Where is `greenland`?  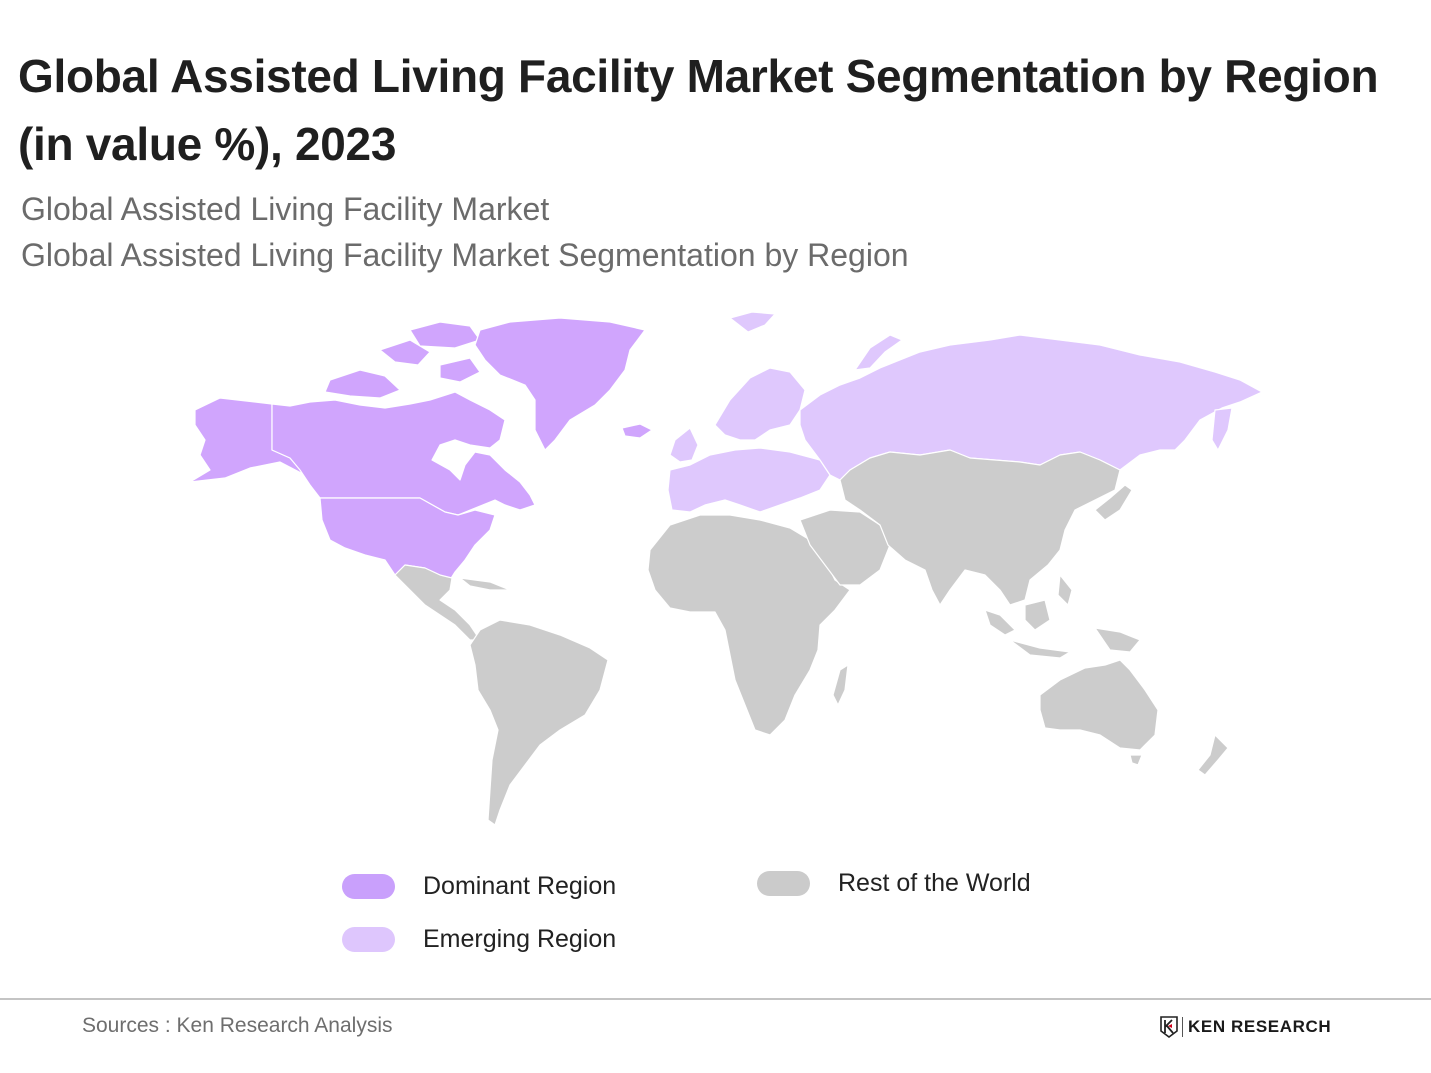 greenland is located at coordinates (560, 384).